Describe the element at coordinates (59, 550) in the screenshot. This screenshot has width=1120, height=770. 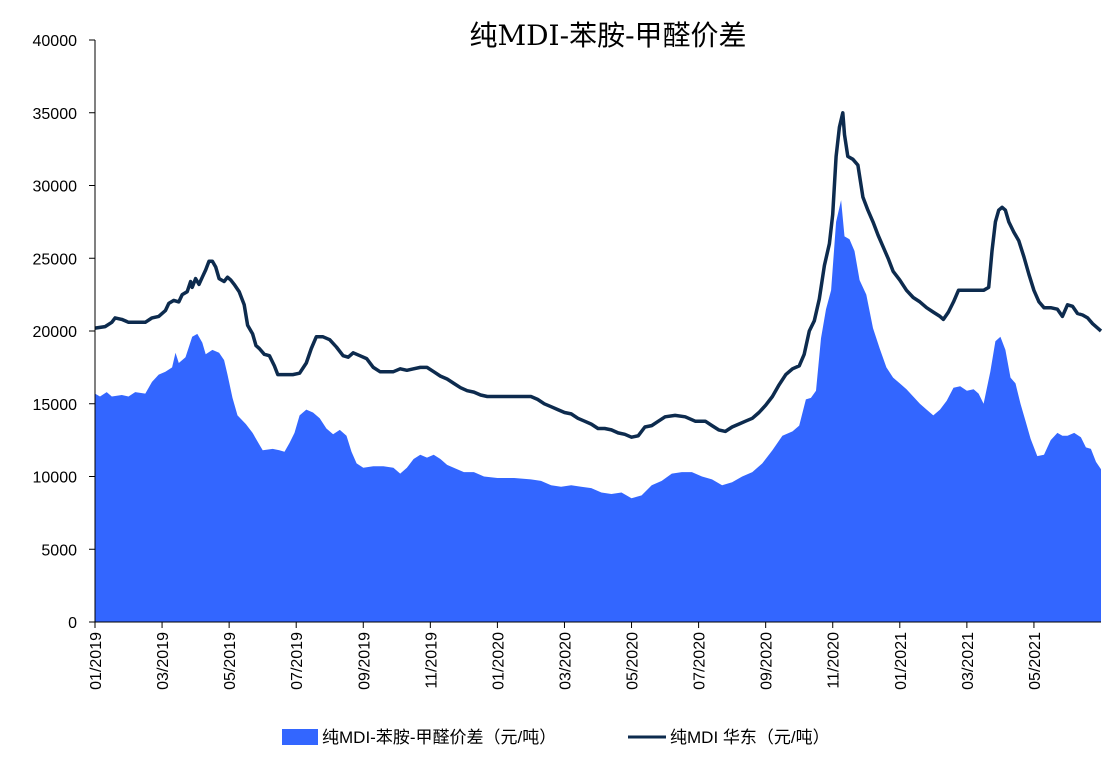
I see `y-tick-label: 5000` at that location.